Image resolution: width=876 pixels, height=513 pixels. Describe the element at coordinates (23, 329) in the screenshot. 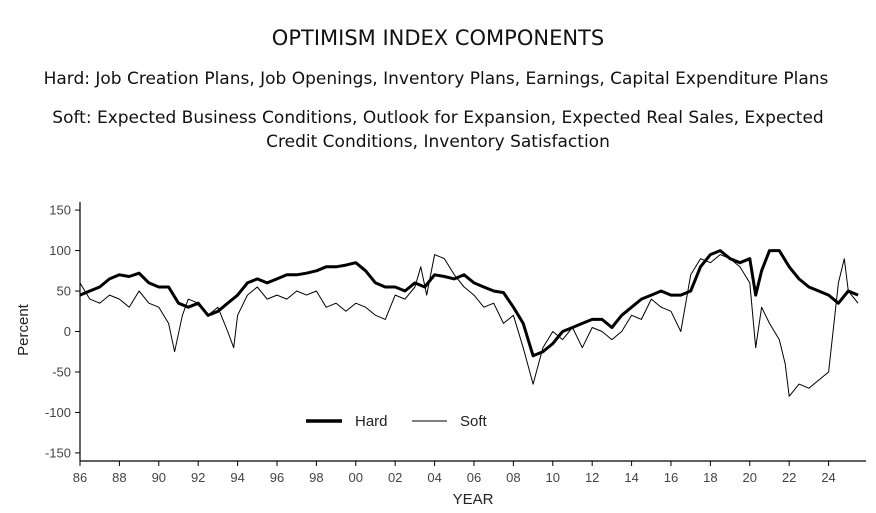

I see `y-axis-label: Percent` at that location.